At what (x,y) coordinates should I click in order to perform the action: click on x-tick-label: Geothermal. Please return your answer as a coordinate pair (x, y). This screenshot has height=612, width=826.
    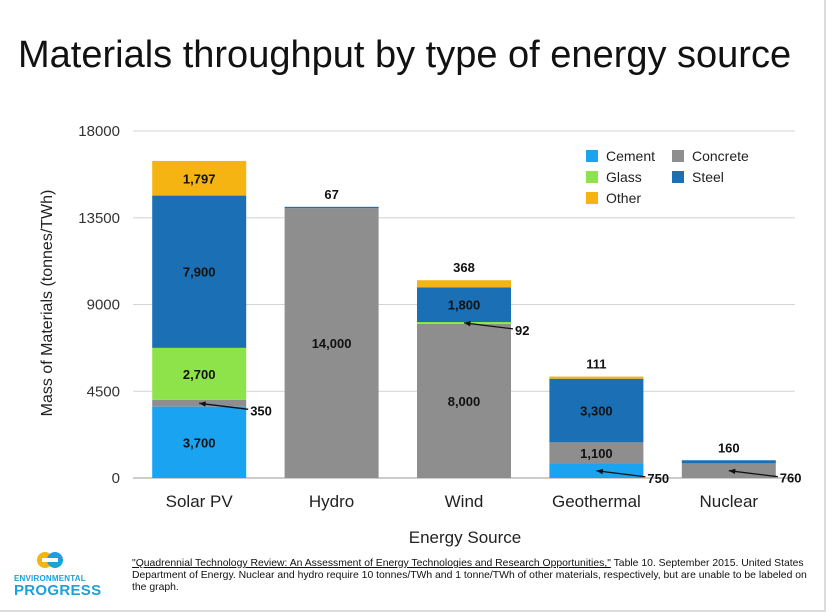
    Looking at the image, I should click on (596, 501).